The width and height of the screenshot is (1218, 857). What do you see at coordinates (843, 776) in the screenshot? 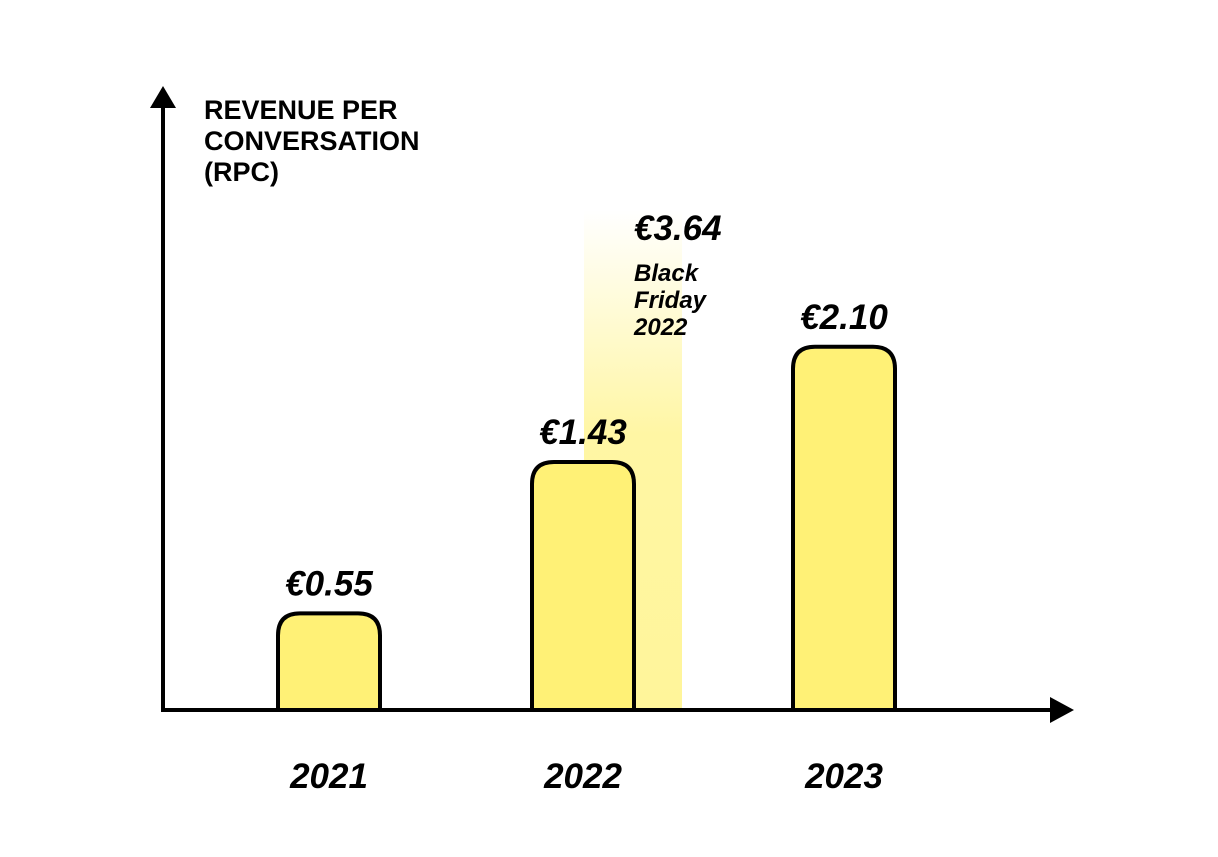
I see `x-tick-label-2023: 2023` at bounding box center [843, 776].